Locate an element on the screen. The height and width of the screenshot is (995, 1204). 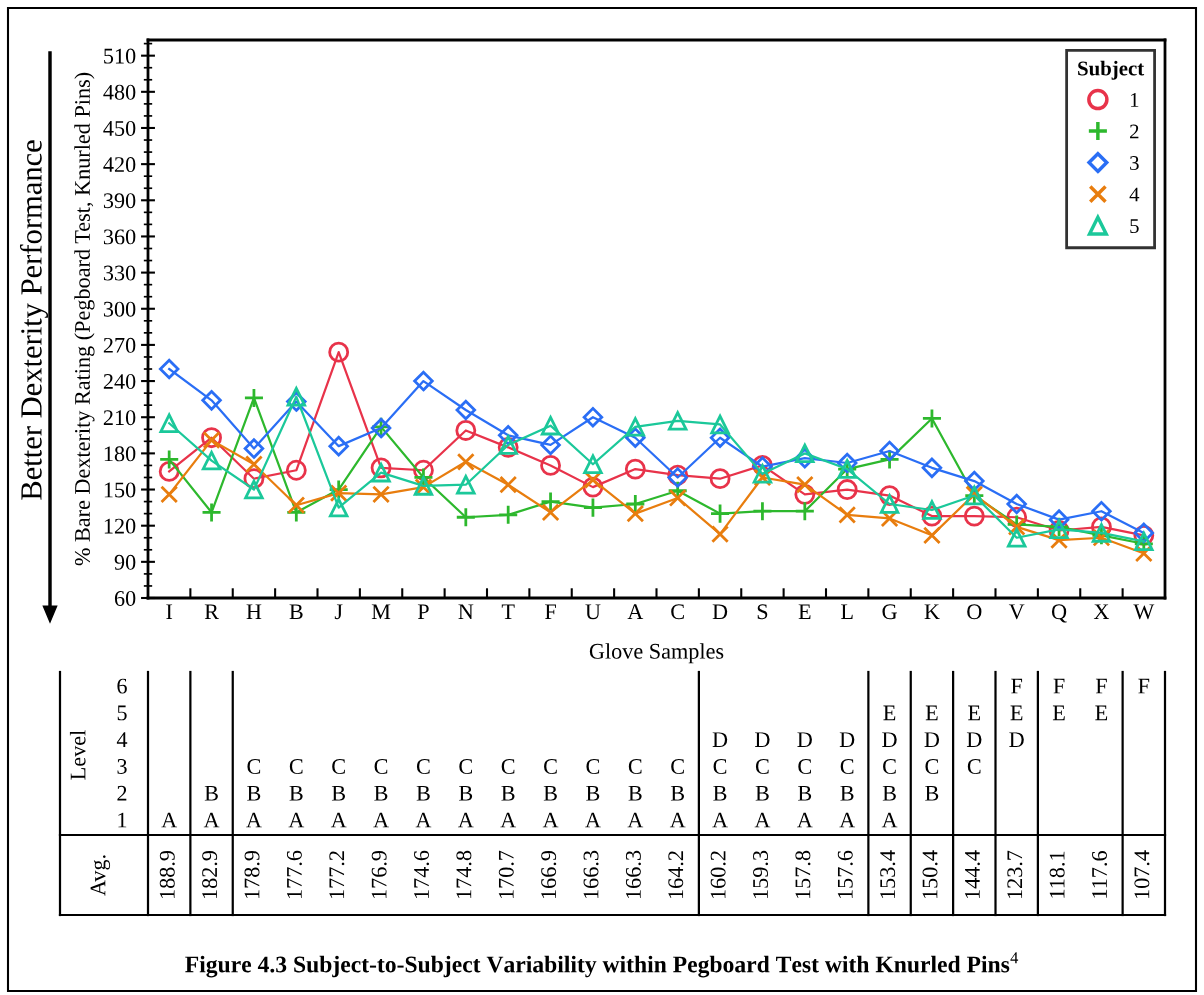
legend-label: 1 is located at coordinates (1134, 100).